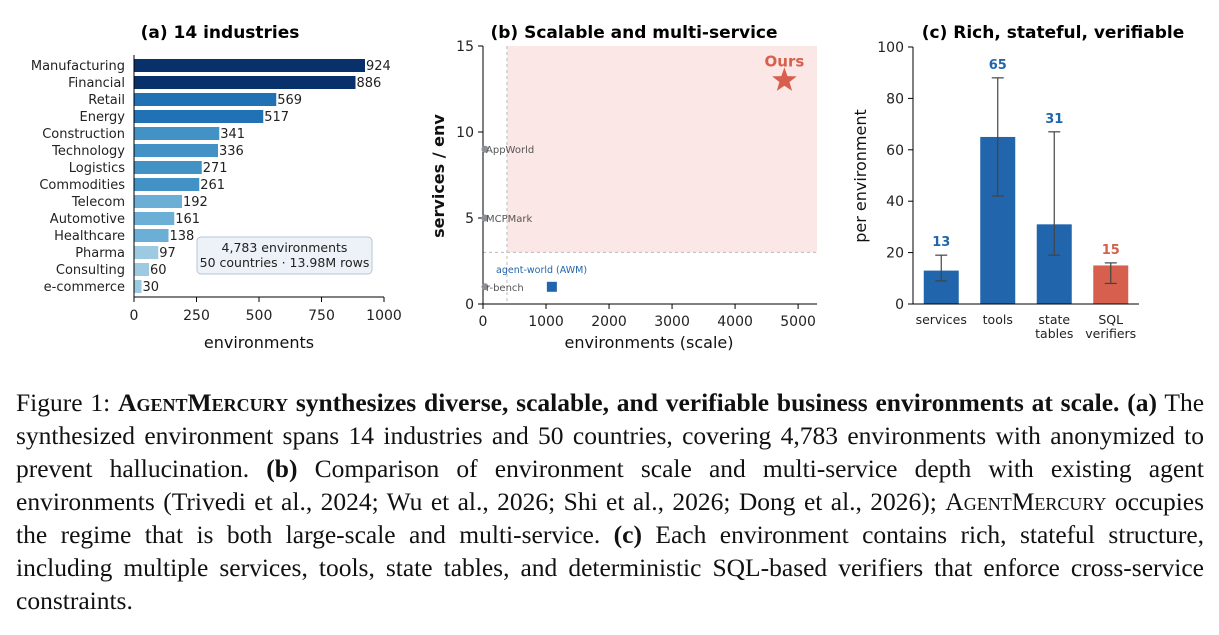 The height and width of the screenshot is (635, 1219). What do you see at coordinates (541, 270) in the screenshot?
I see `point-label: agent-world (AWM)` at bounding box center [541, 270].